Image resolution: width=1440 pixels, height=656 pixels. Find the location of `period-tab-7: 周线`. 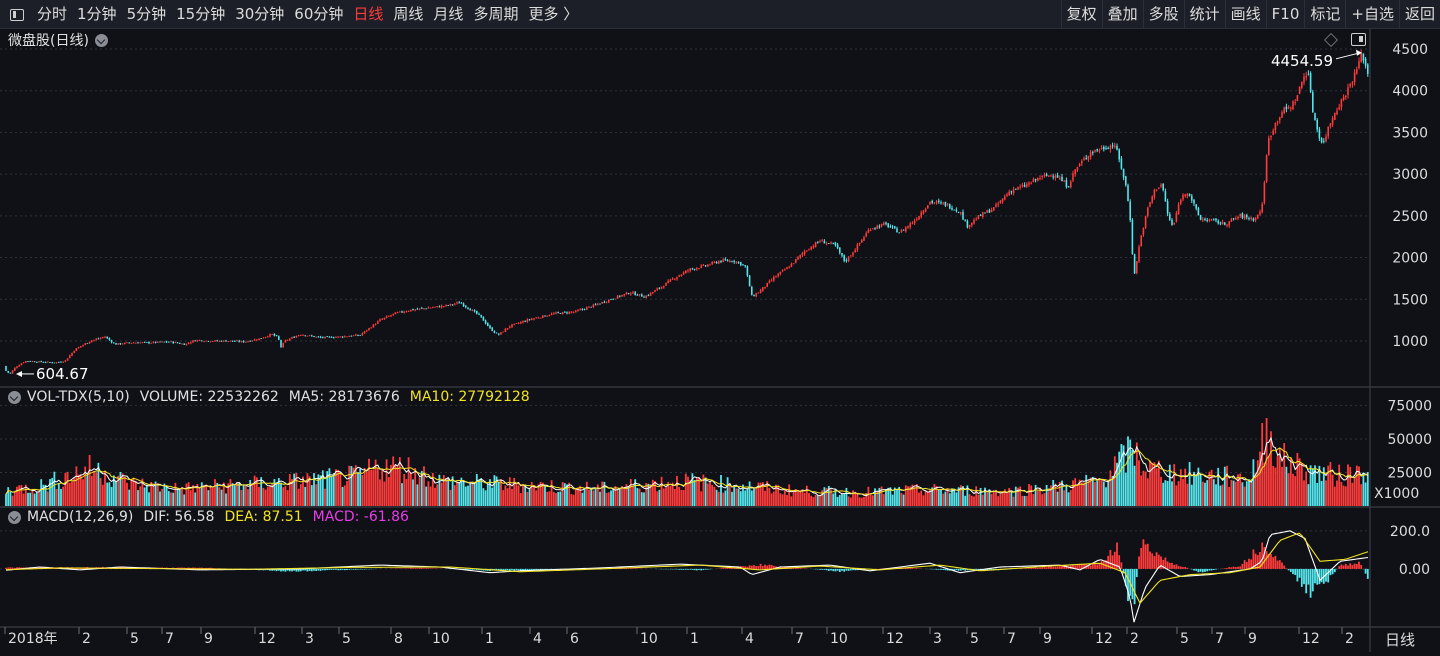

period-tab-7: 周线 is located at coordinates (408, 14).